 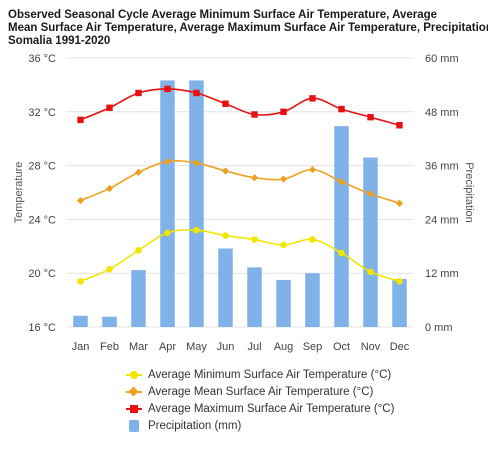 What do you see at coordinates (341, 347) in the screenshot?
I see `x-tick-label: Oct` at bounding box center [341, 347].